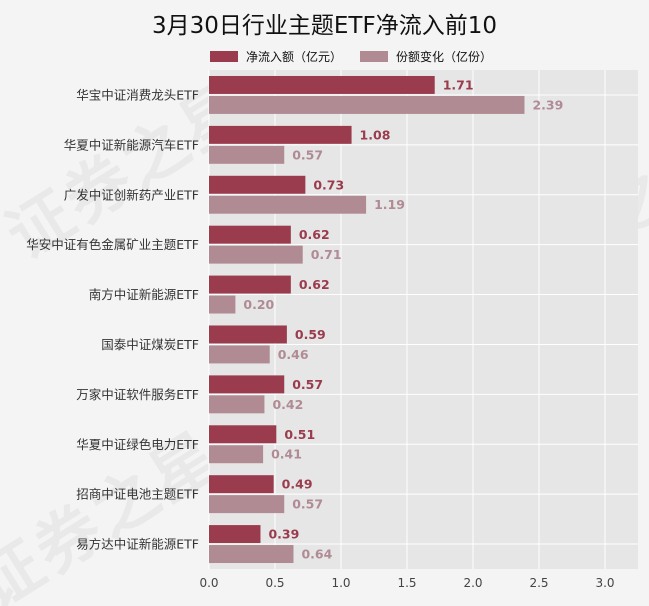 The image size is (649, 606). What do you see at coordinates (307, 384) in the screenshot?
I see `value-label-net-inflow: 0.57` at bounding box center [307, 384].